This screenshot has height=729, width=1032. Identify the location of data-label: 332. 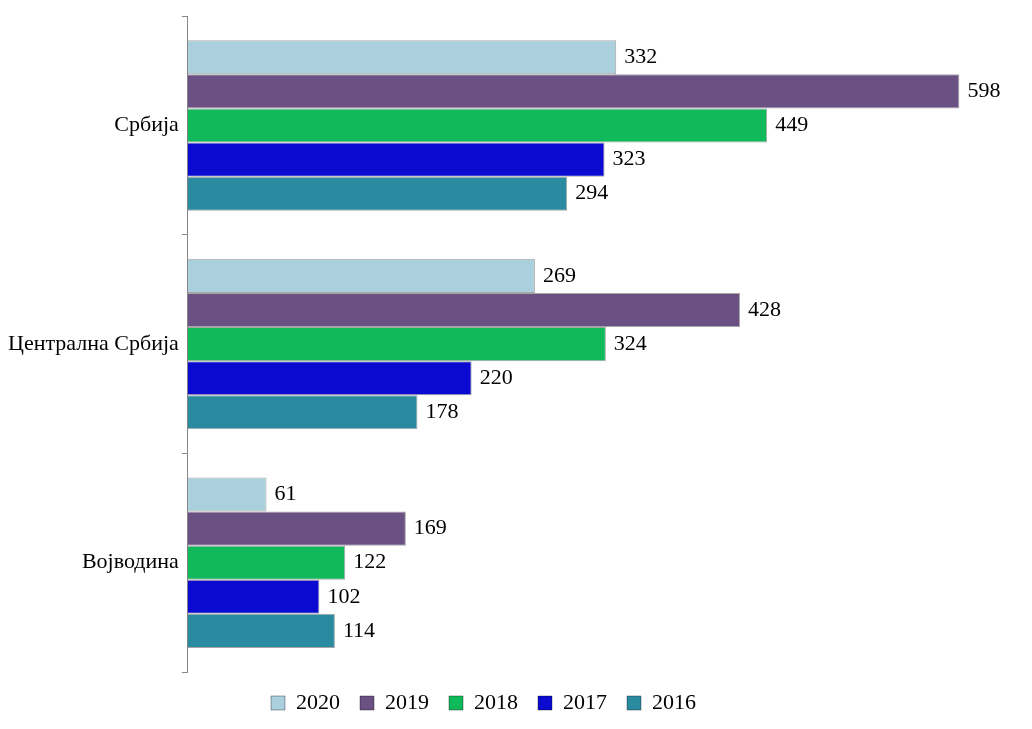
(641, 56).